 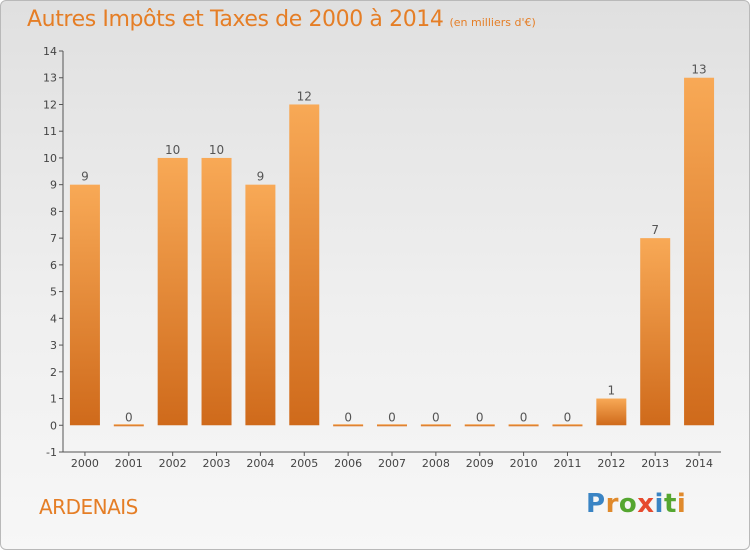 What do you see at coordinates (348, 417) in the screenshot?
I see `data-label-2006: 0` at bounding box center [348, 417].